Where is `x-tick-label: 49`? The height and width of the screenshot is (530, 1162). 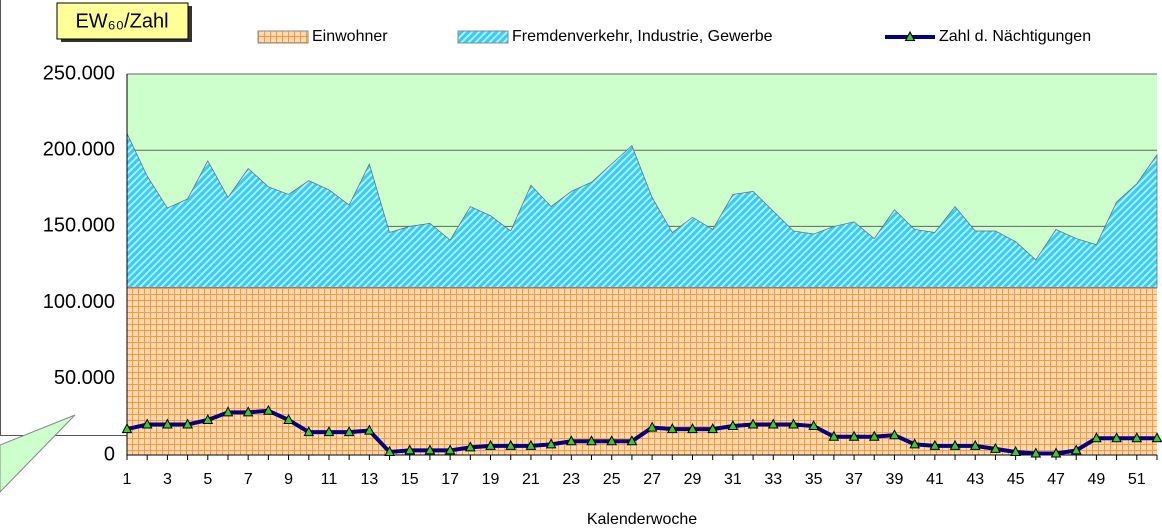 x-tick-label: 49 is located at coordinates (1097, 479).